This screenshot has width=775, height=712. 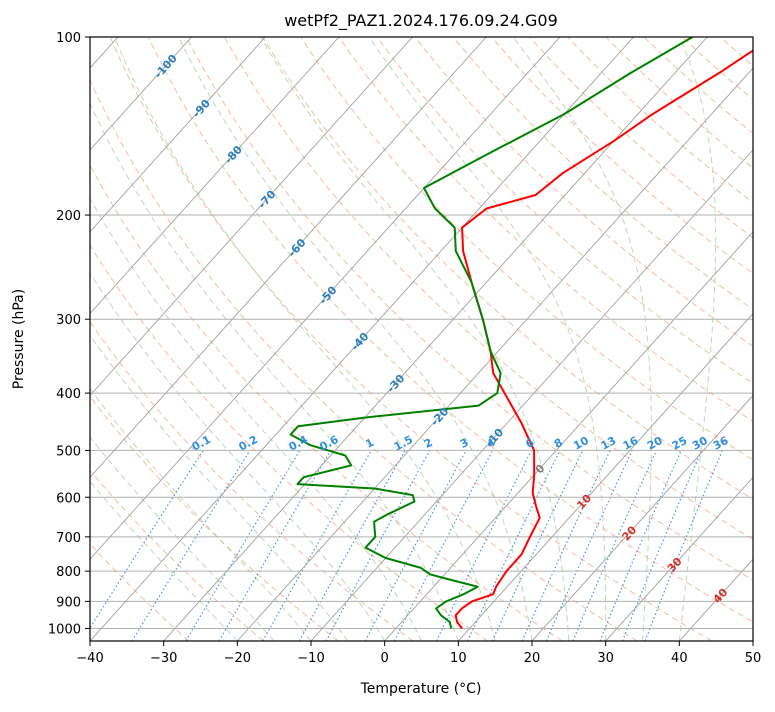 What do you see at coordinates (68, 498) in the screenshot?
I see `y-tick-label: 600` at bounding box center [68, 498].